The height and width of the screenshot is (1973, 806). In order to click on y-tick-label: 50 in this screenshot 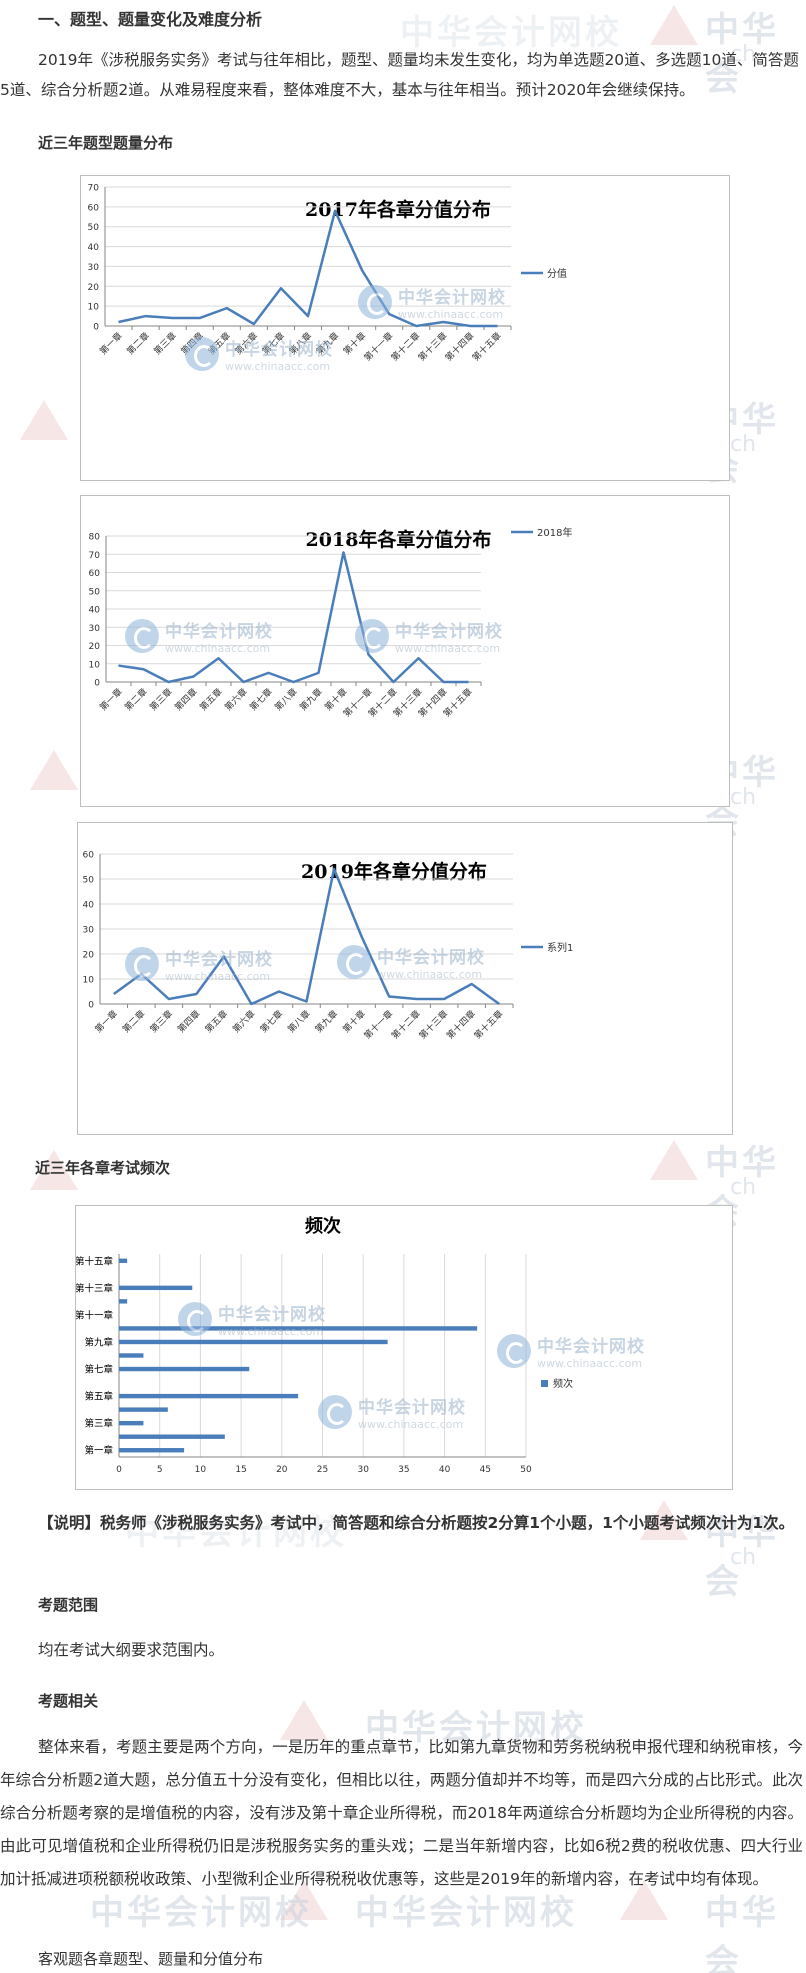, I will do `click(94, 228)`.